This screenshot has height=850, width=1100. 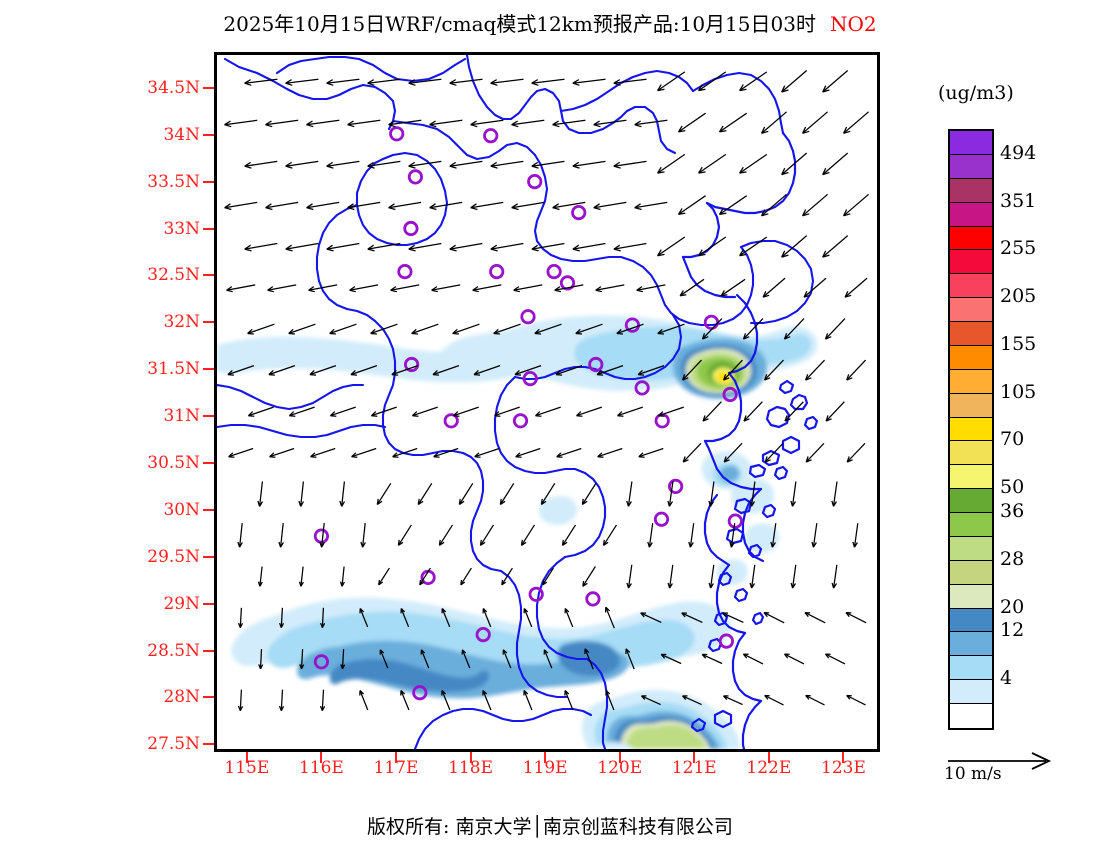 I want to click on colorbar-value-label: 205, so click(x=1018, y=296).